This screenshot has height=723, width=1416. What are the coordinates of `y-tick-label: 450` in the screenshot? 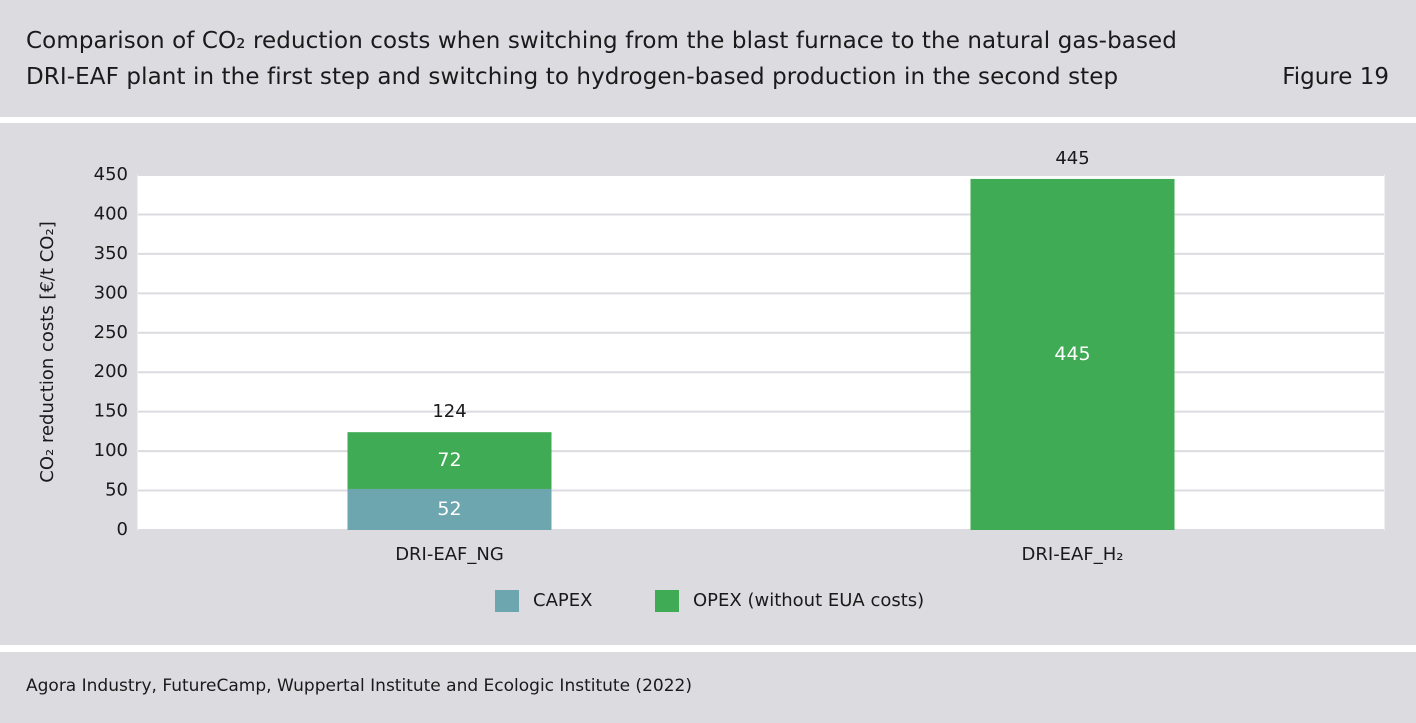 It's located at (111, 174).